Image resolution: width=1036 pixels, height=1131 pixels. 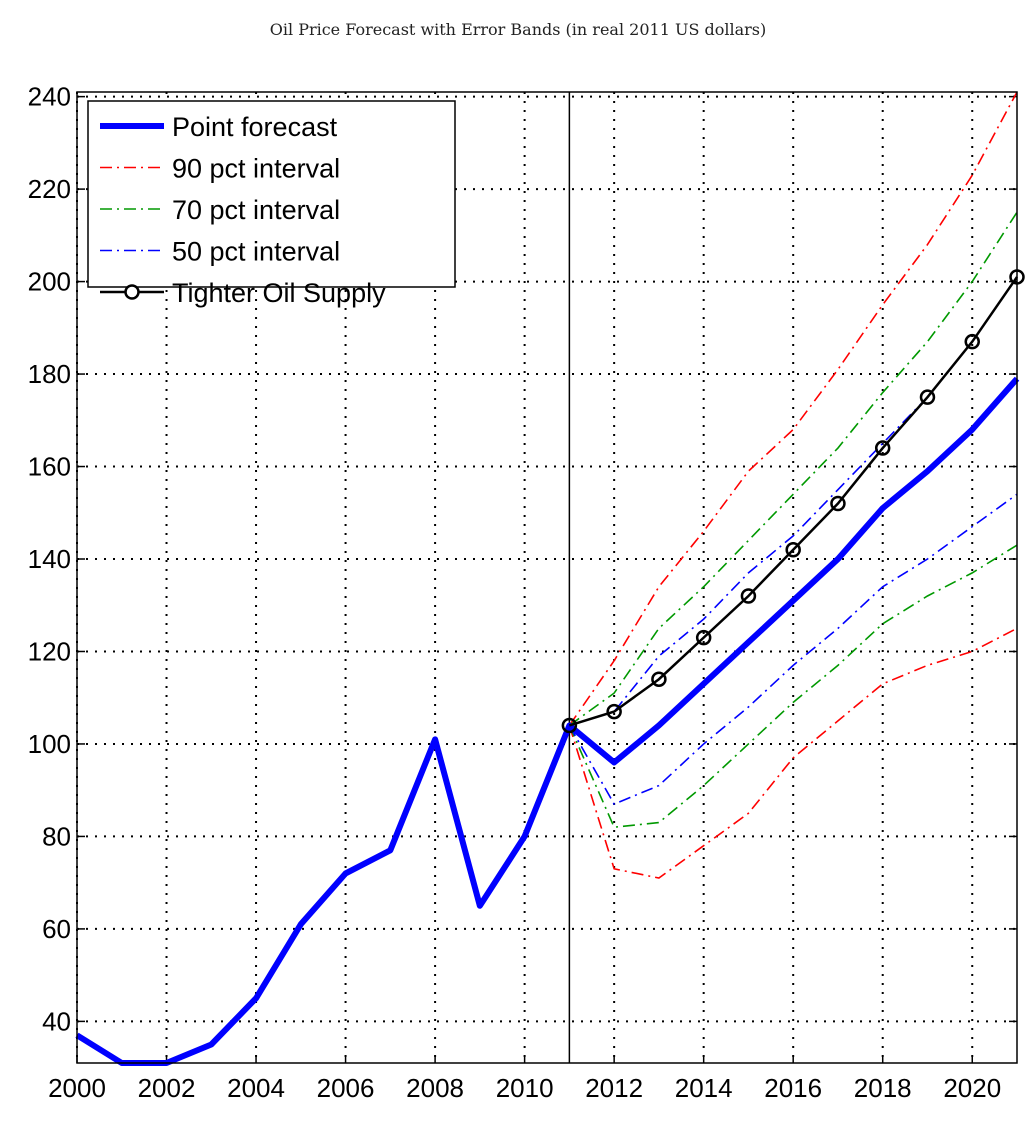 What do you see at coordinates (49, 97) in the screenshot?
I see `y-tick-label: 240` at bounding box center [49, 97].